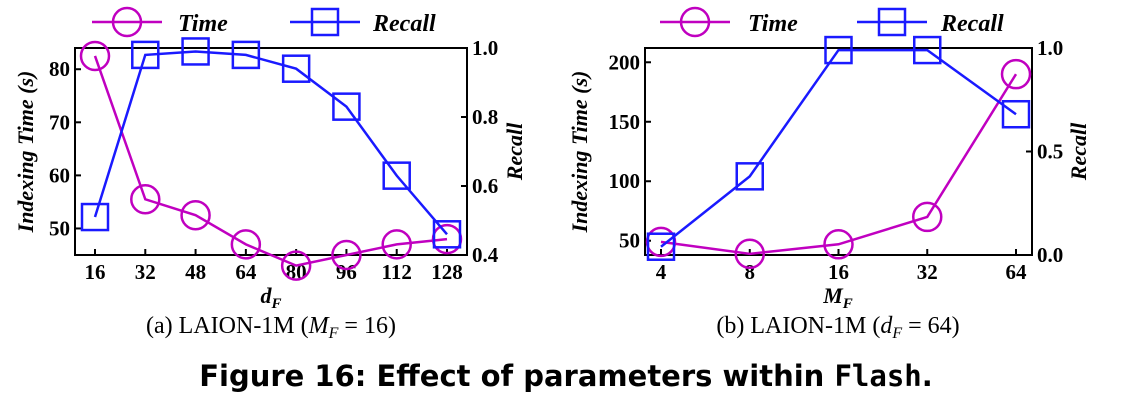  I want to click on x-axis-label-var: M, so click(833, 295).